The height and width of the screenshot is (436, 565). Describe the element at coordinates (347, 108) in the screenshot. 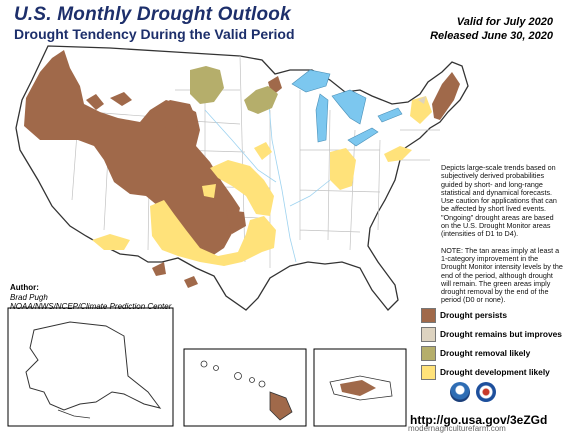

I see `great-lakes` at that location.